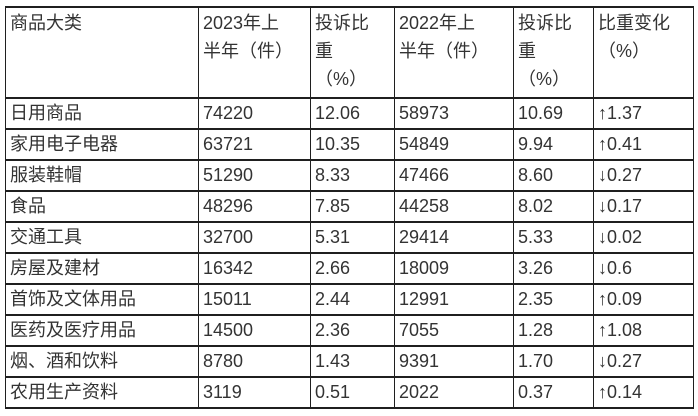  I want to click on table-cell: 63721, so click(254, 144).